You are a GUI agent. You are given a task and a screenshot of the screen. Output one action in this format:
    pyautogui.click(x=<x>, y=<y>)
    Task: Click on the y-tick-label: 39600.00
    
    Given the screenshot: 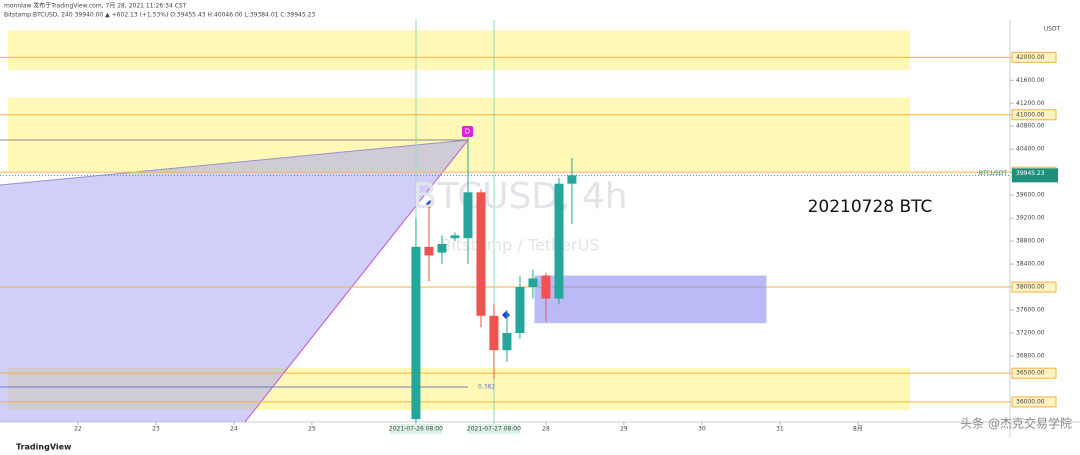 What is the action you would take?
    pyautogui.click(x=1030, y=195)
    